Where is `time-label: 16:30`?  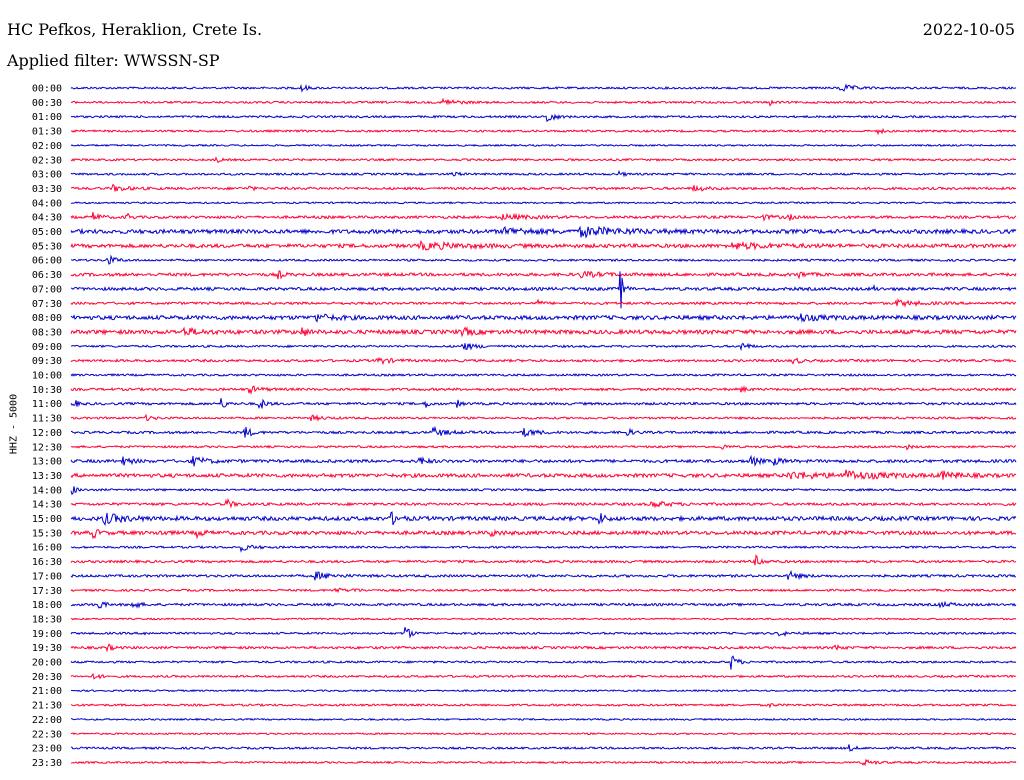 time-label: 16:30 is located at coordinates (47, 562).